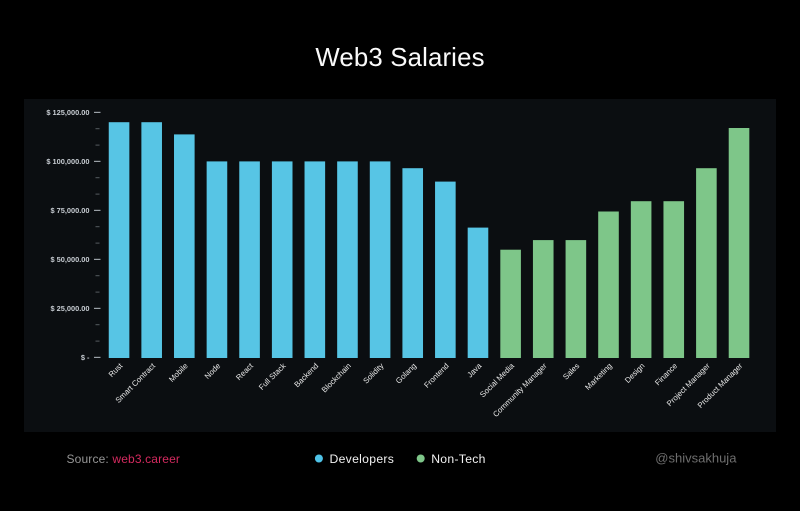  What do you see at coordinates (399, 58) in the screenshot?
I see `svg-text: Web3 Salaries` at bounding box center [399, 58].